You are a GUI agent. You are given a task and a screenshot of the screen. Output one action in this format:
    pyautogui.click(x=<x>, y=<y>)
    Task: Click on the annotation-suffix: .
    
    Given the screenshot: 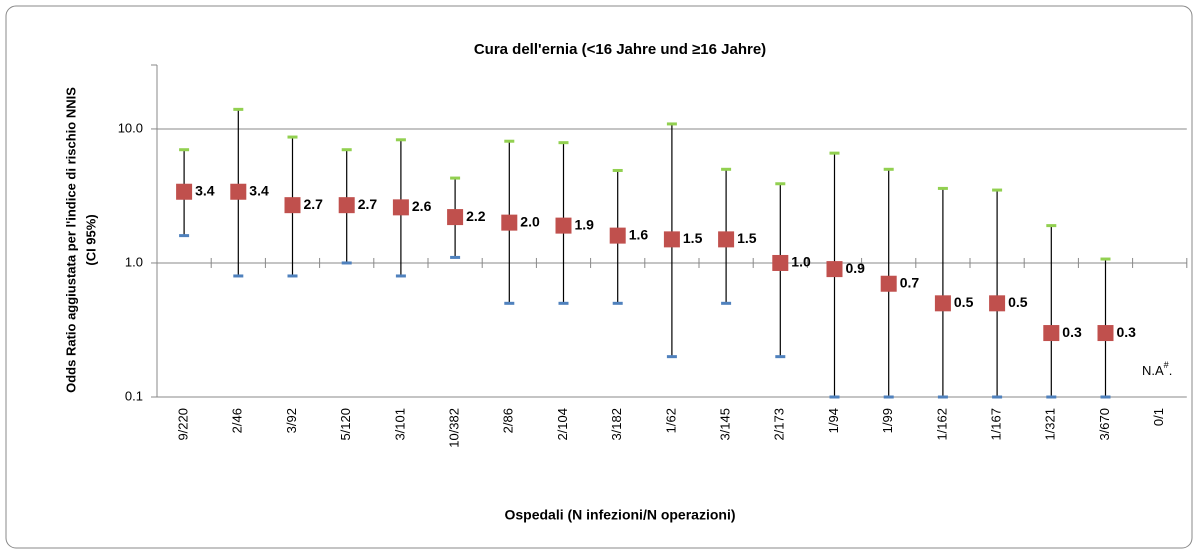 What is the action you would take?
    pyautogui.click(x=1171, y=370)
    